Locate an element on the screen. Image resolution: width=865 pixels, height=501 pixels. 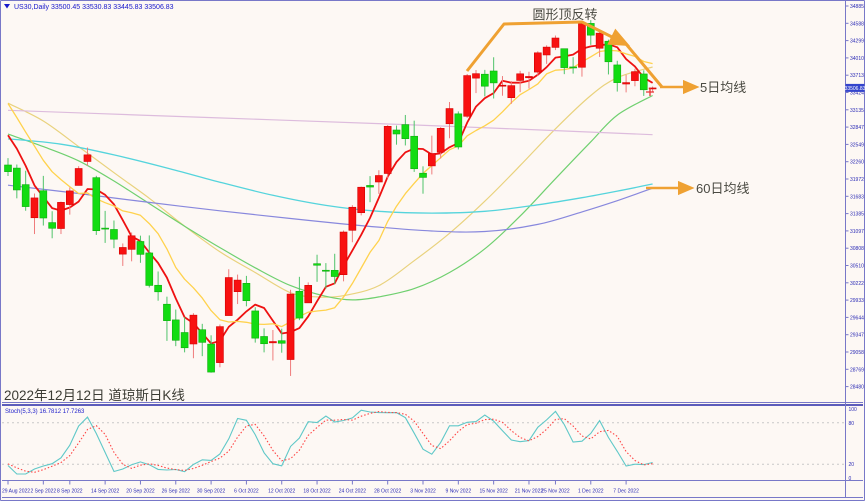
price-axis-label: 33713.35 is located at coordinates (857, 76).